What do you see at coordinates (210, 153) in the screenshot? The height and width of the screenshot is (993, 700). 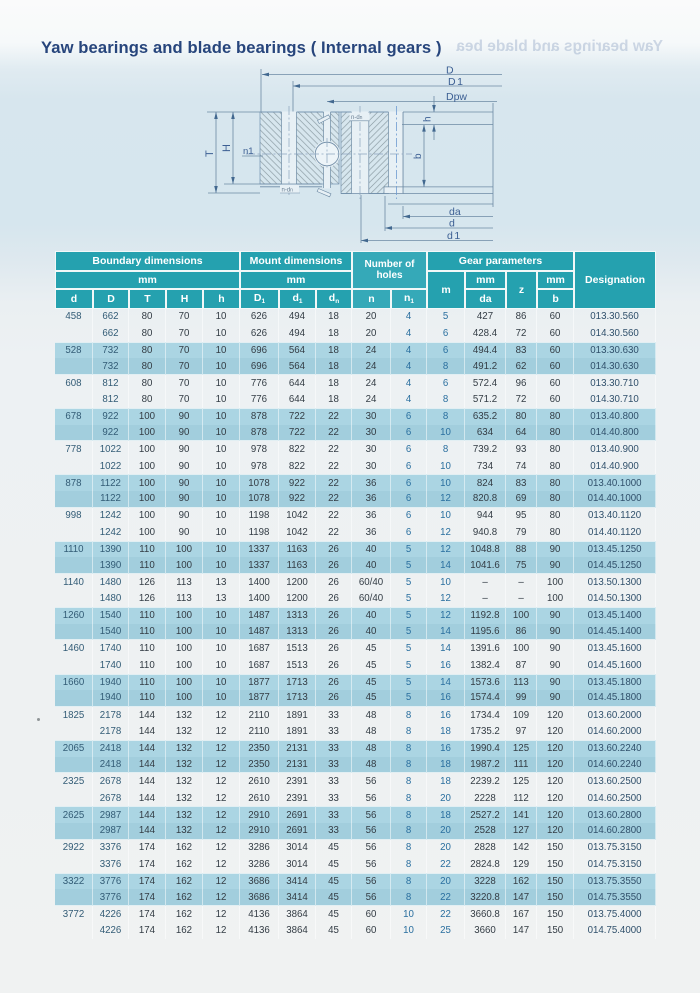 I see `svg-text: T` at bounding box center [210, 153].